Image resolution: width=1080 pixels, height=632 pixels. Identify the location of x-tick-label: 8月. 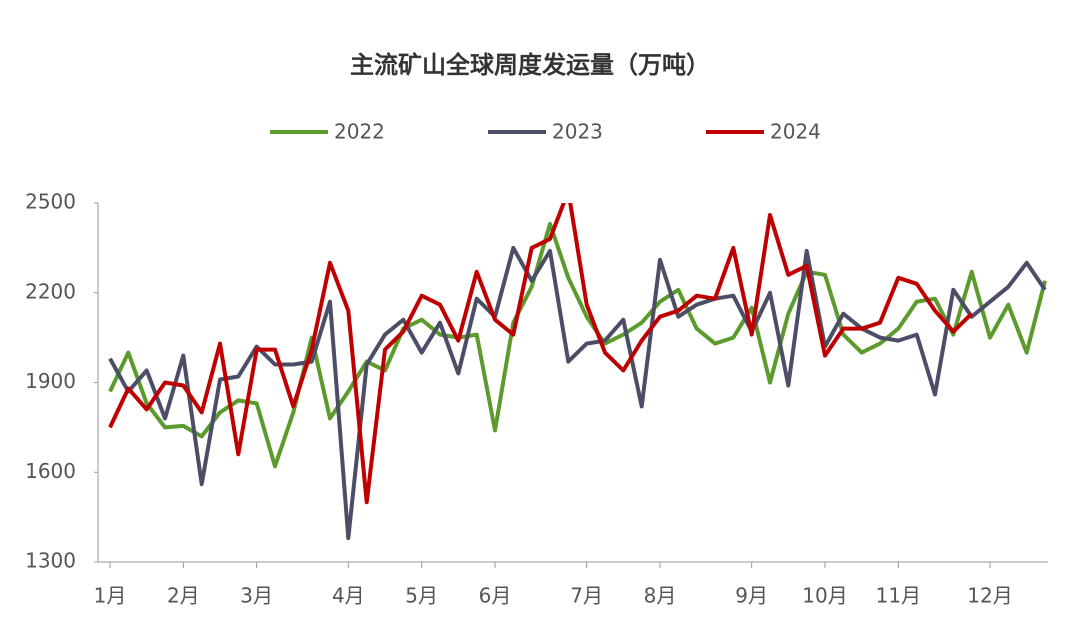
(660, 596).